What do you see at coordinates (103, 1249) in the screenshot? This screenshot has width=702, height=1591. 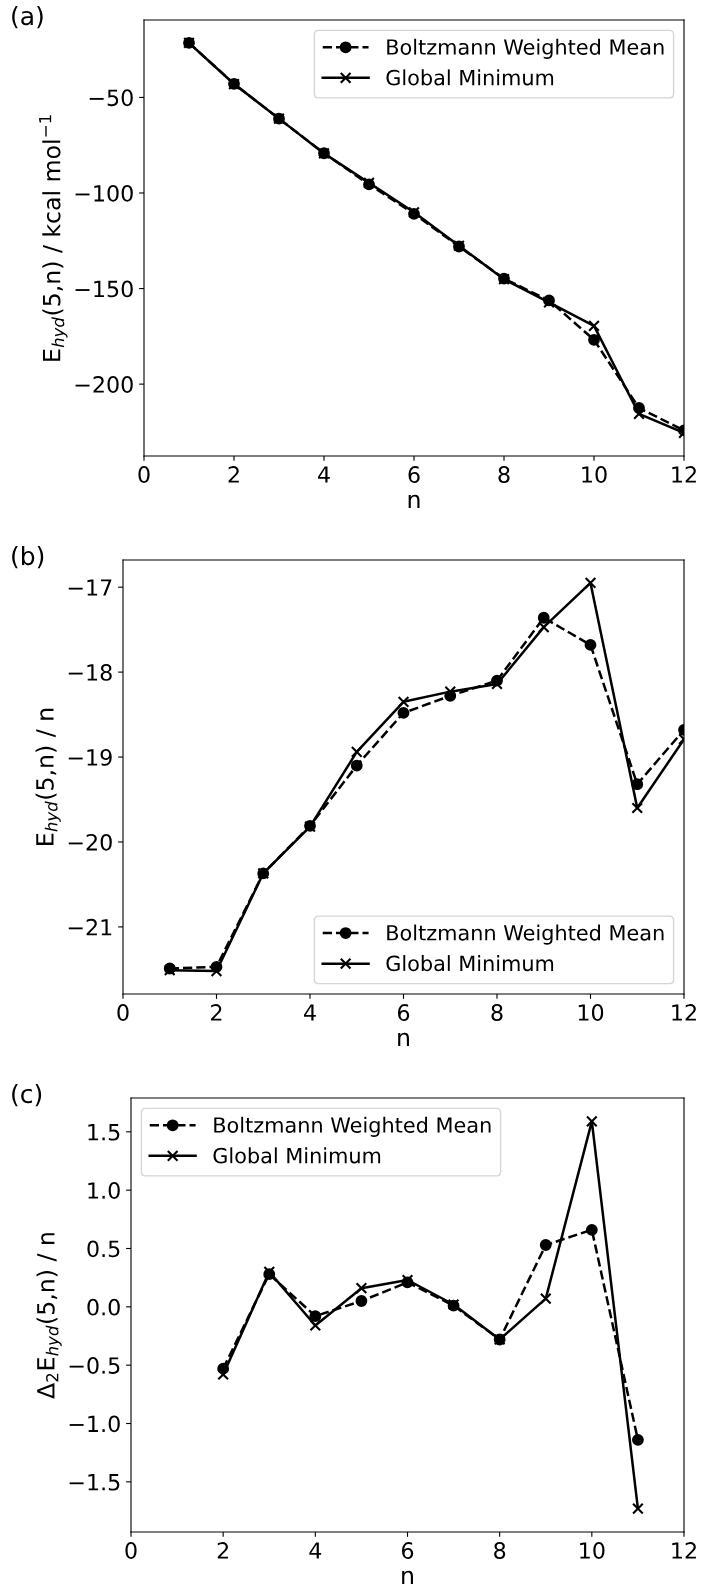 I see `y-tick-label: 0.5` at bounding box center [103, 1249].